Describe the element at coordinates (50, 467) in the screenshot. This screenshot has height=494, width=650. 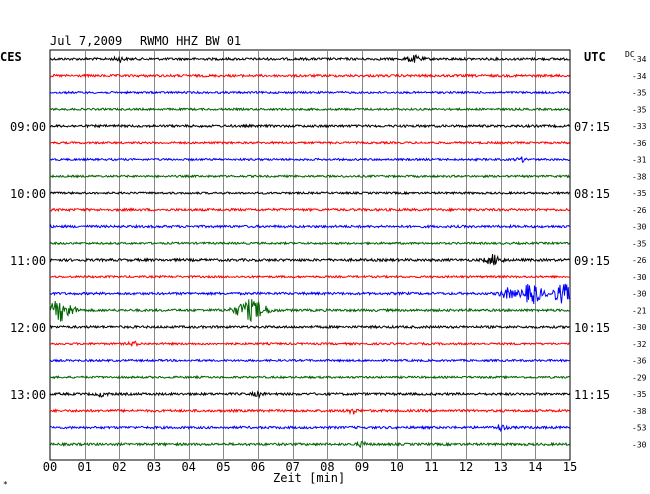
I see `x-tick-label: 00` at that location.